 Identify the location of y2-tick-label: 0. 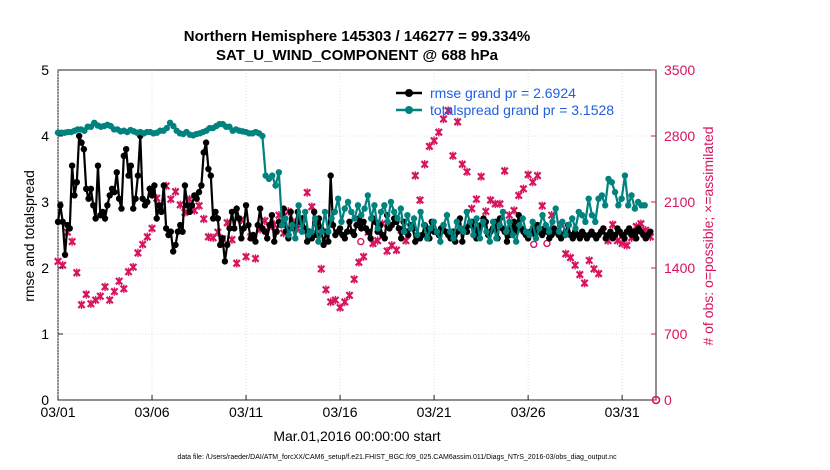
(668, 400).